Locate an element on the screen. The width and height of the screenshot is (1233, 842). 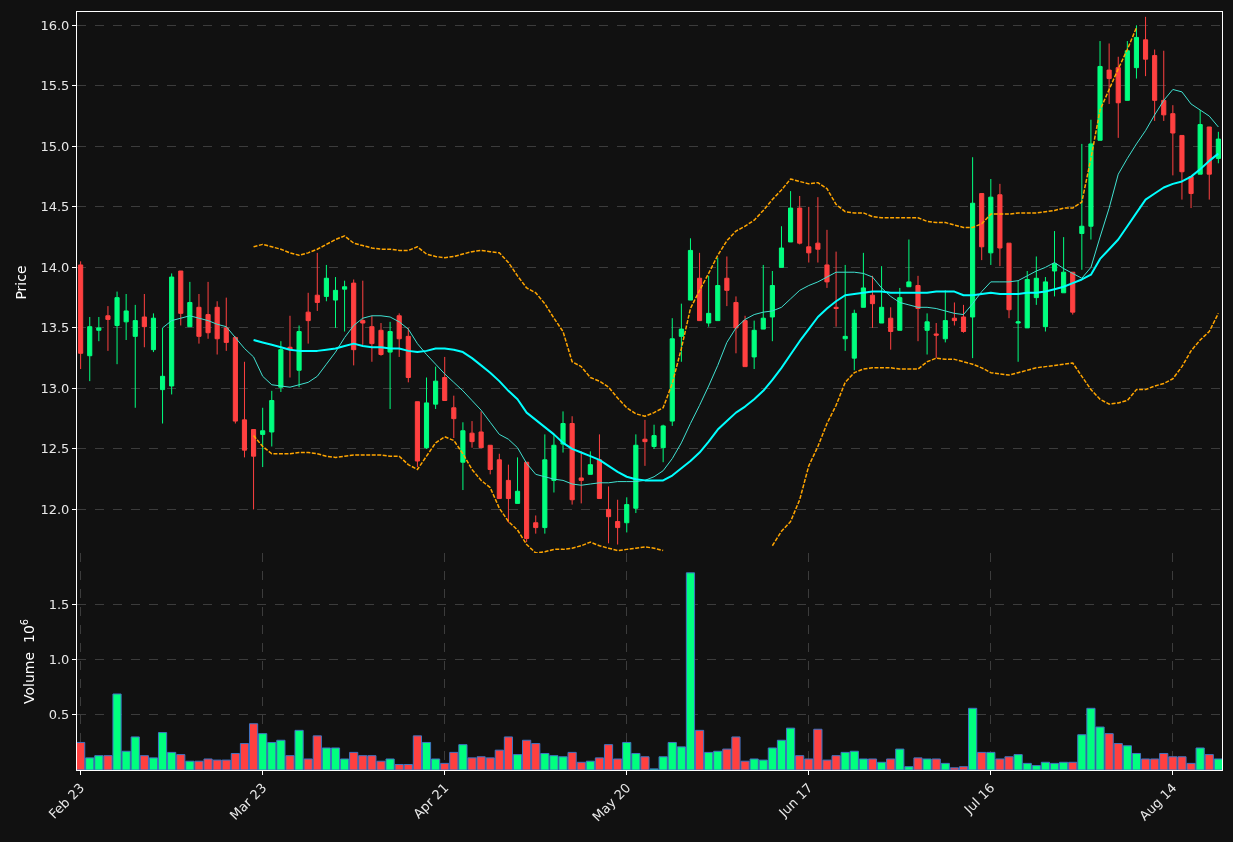
y-tick-label: 14.0 is located at coordinates (55, 267).